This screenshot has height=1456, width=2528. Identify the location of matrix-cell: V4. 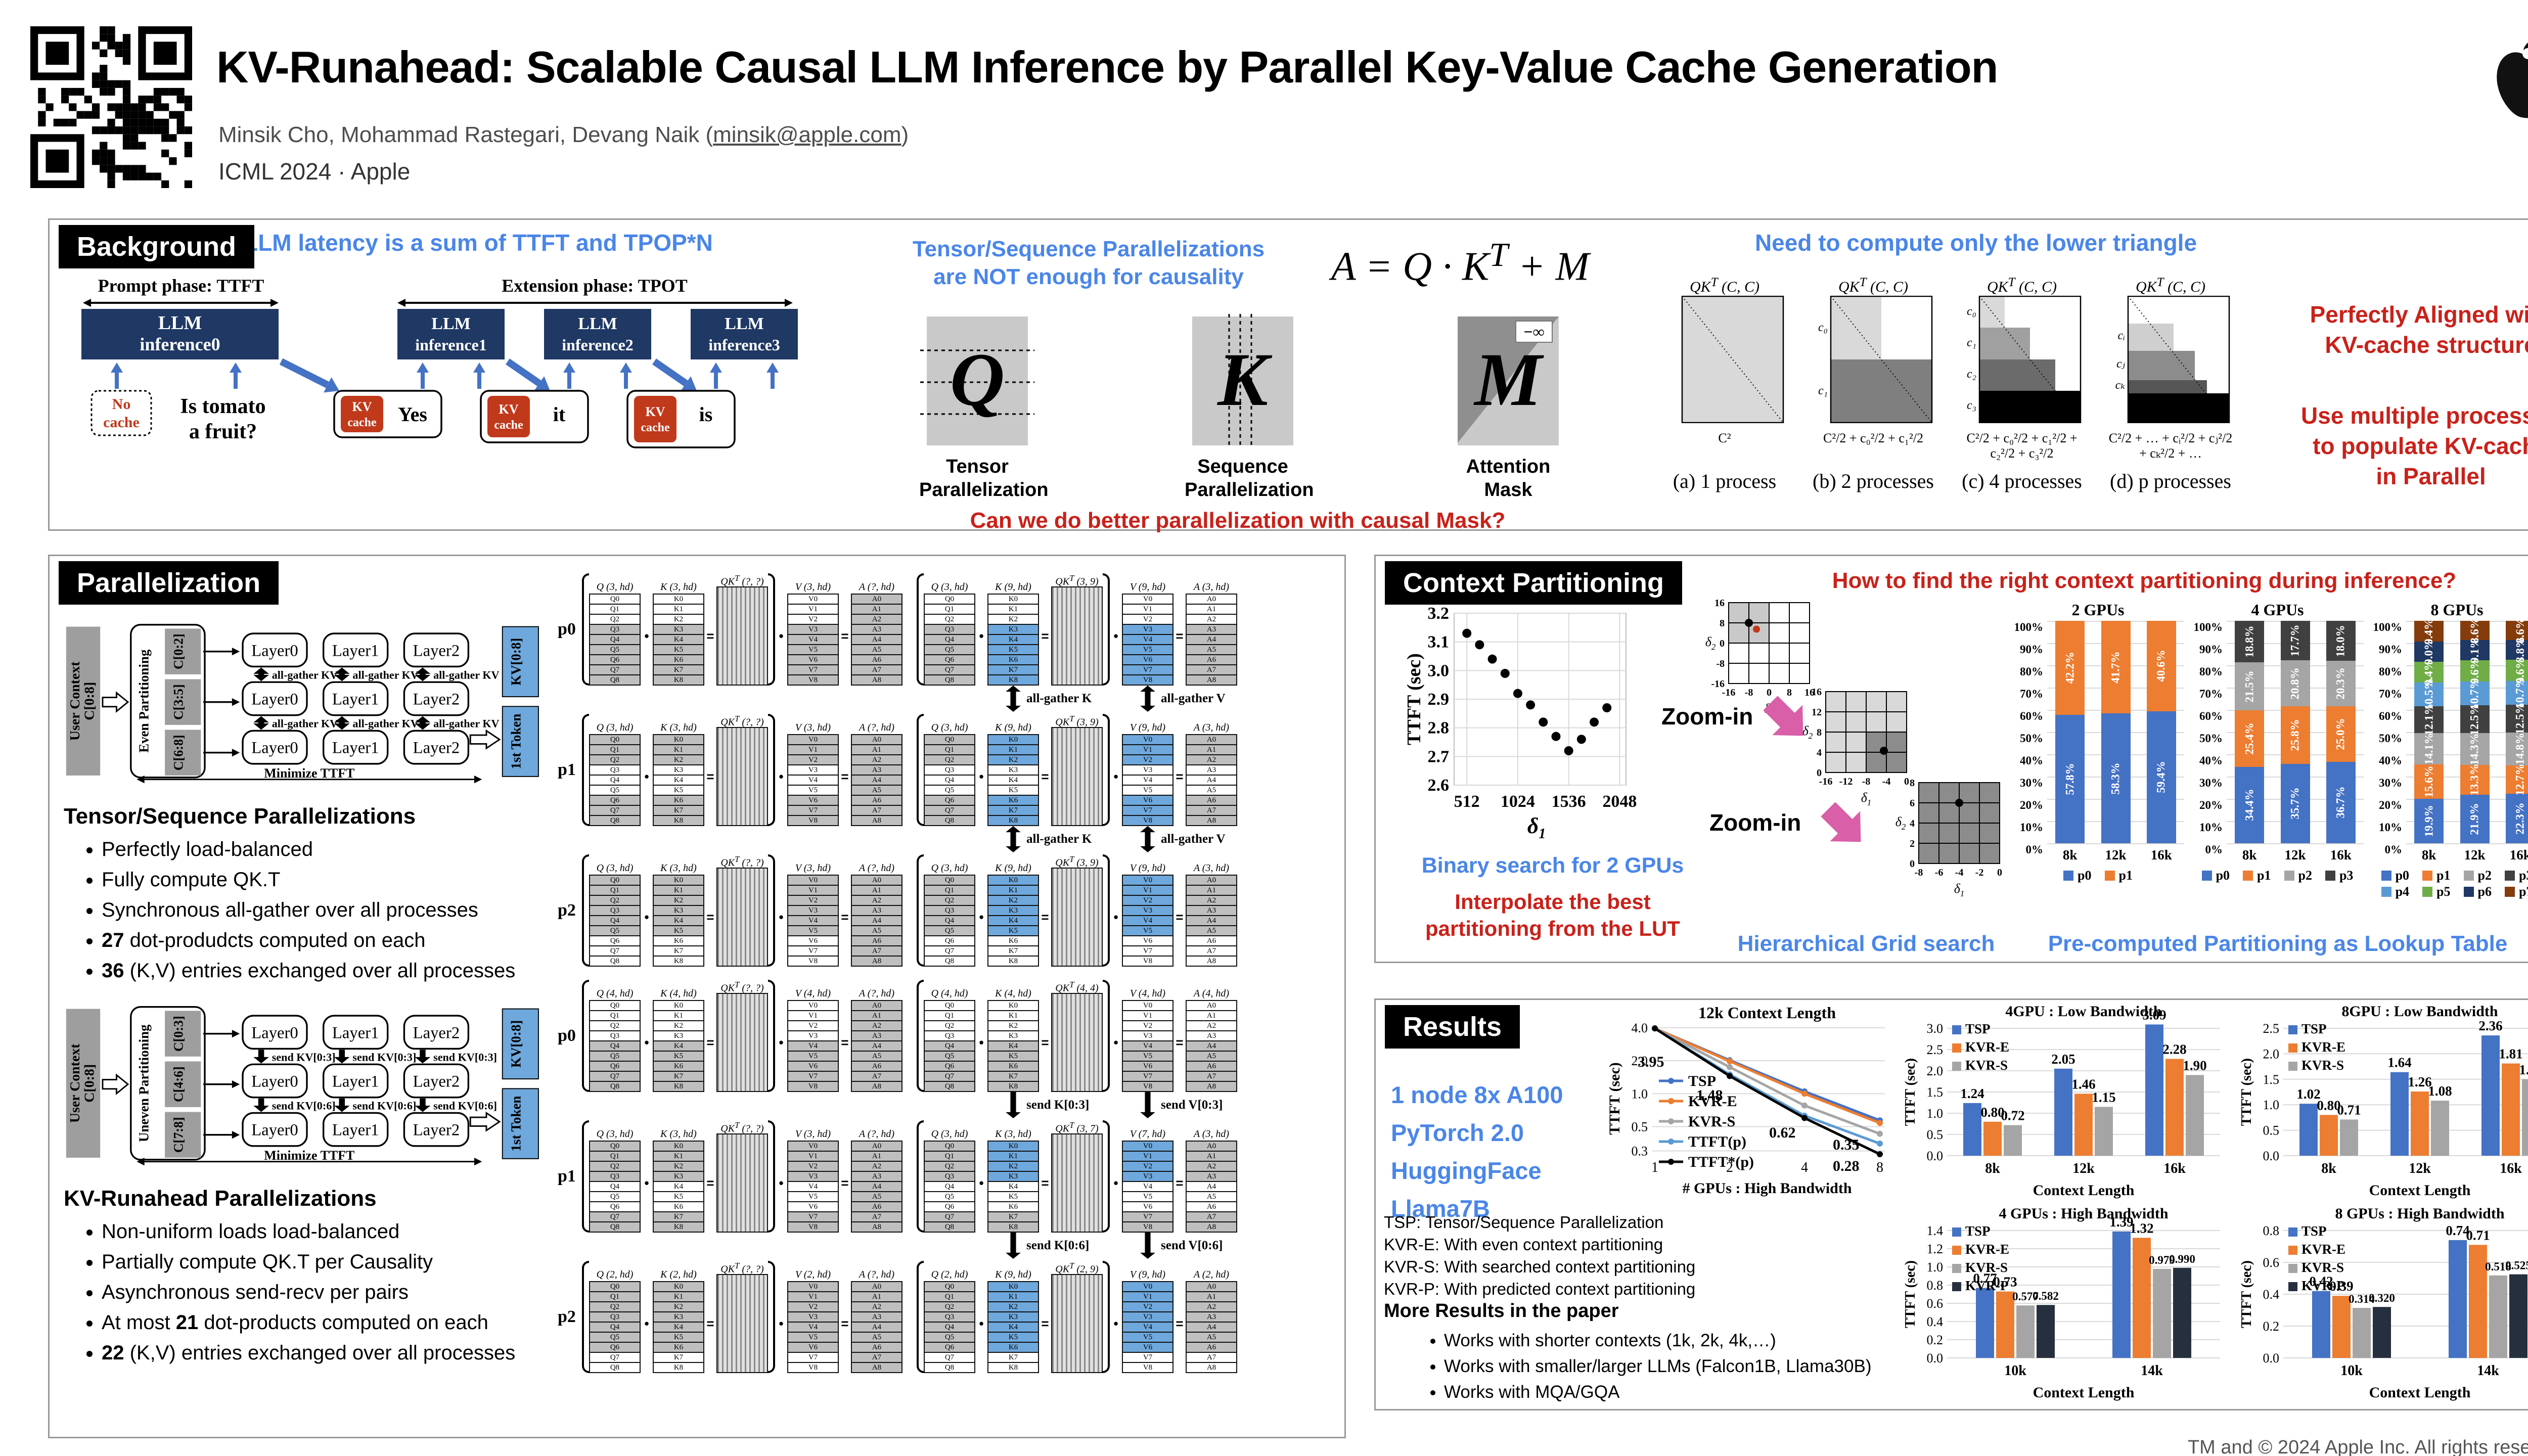
(1148, 1046).